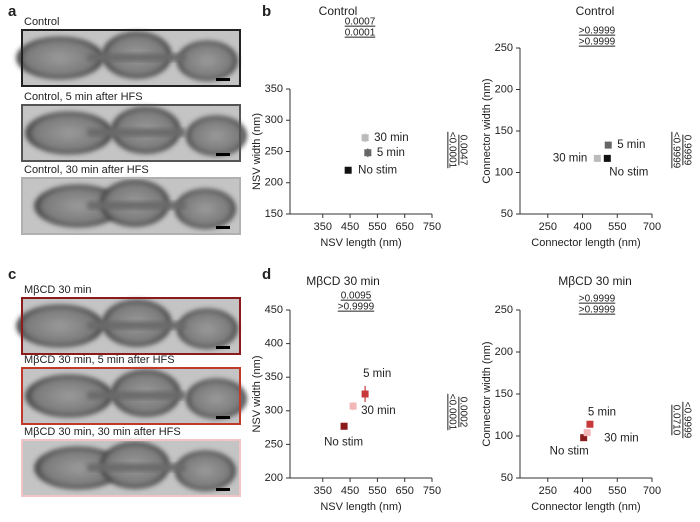 The height and width of the screenshot is (522, 700). What do you see at coordinates (360, 507) in the screenshot?
I see `x-axis-label: NSV length (nm)` at bounding box center [360, 507].